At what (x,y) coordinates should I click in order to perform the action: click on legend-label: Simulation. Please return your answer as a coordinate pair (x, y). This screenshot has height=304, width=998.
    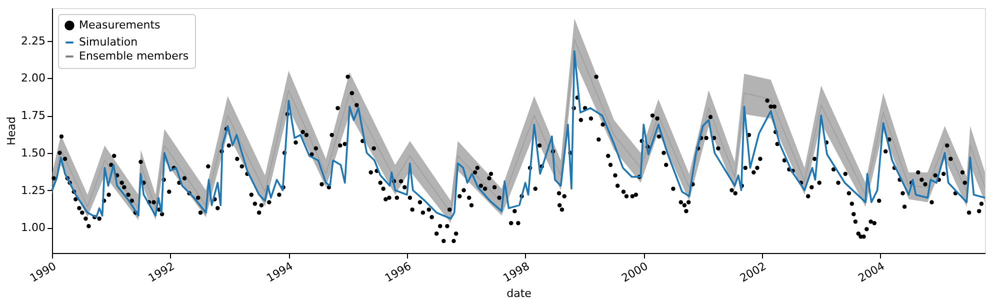
    Looking at the image, I should click on (108, 42).